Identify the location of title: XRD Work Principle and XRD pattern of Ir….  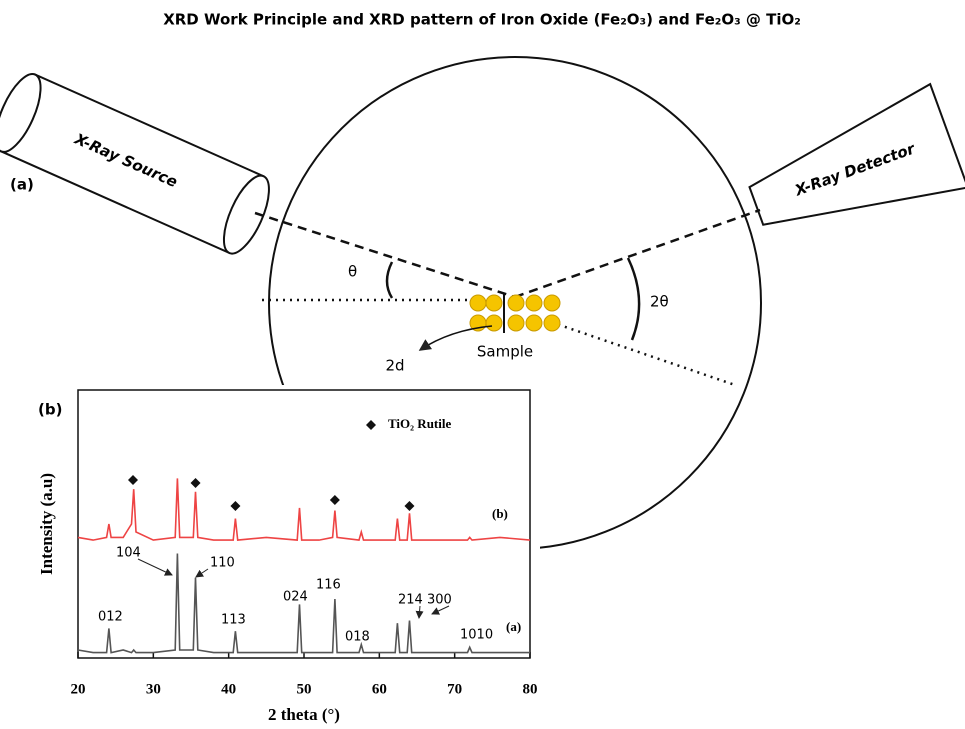
(482, 20).